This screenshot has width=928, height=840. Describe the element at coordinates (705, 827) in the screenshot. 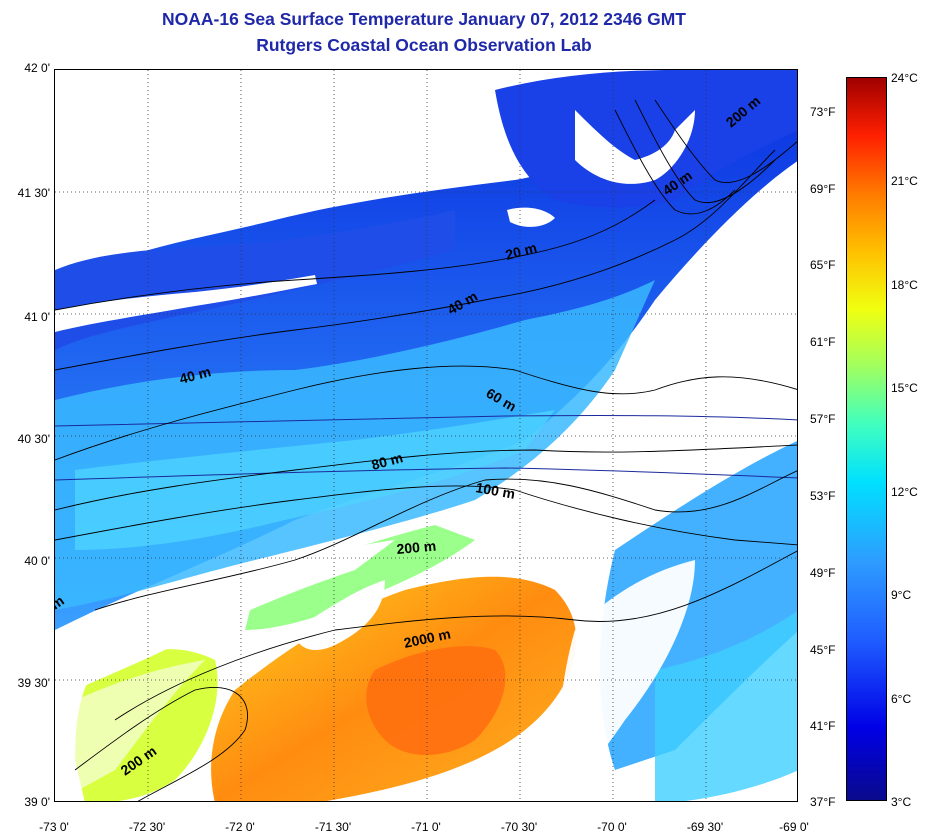

I see `lon-label: -69 30'` at that location.